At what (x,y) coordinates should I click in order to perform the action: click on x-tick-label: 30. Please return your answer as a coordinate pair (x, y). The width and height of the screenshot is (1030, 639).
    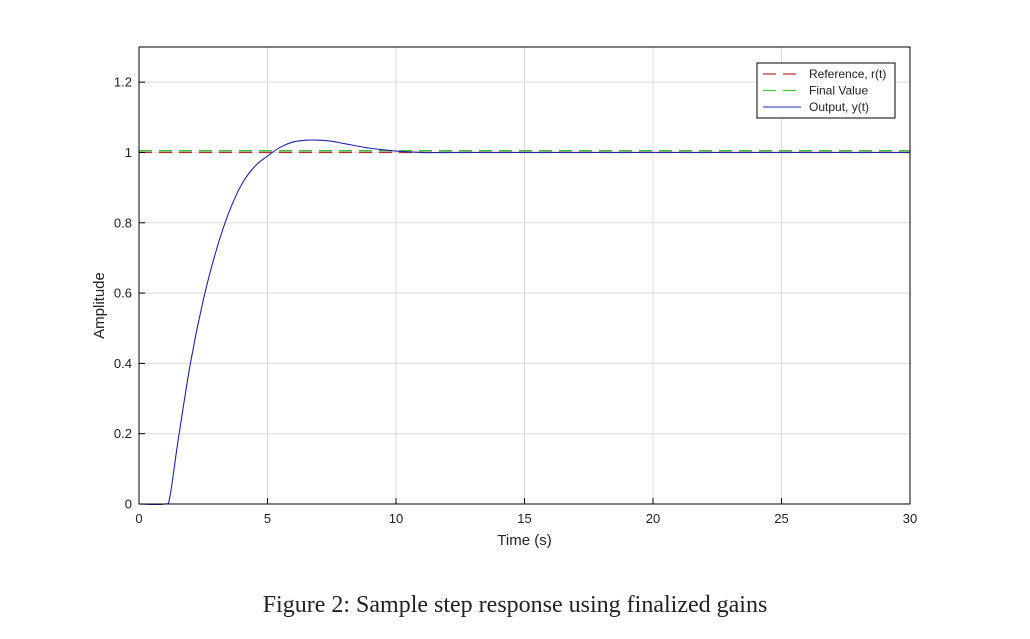
    Looking at the image, I should click on (910, 518).